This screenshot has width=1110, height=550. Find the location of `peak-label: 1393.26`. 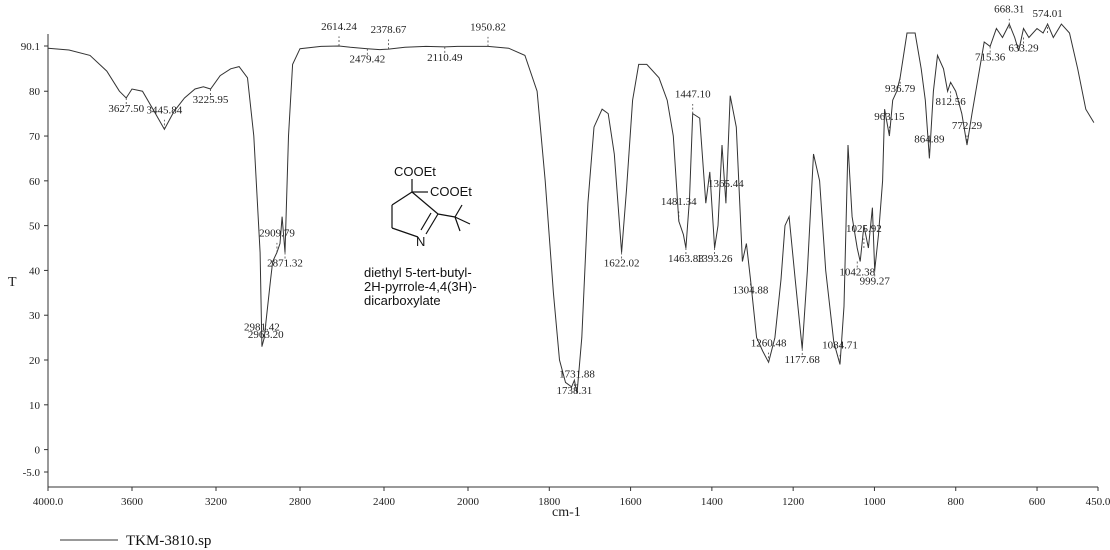

peak-label: 1393.26 is located at coordinates (715, 259).